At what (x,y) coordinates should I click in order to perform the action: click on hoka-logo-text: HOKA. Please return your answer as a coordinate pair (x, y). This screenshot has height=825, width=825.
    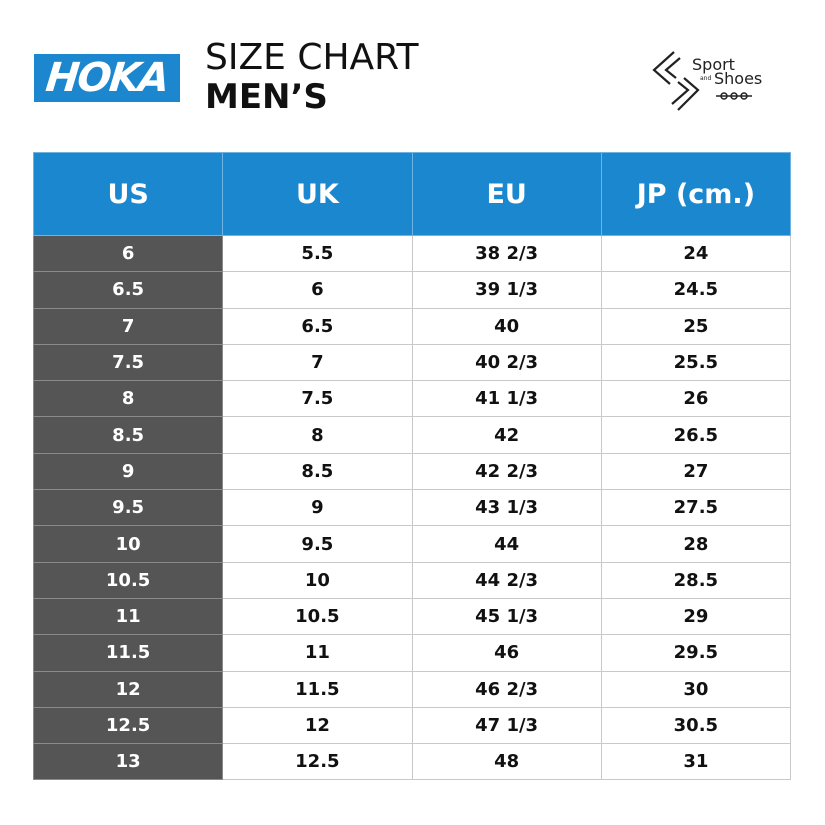
    Looking at the image, I should click on (107, 78).